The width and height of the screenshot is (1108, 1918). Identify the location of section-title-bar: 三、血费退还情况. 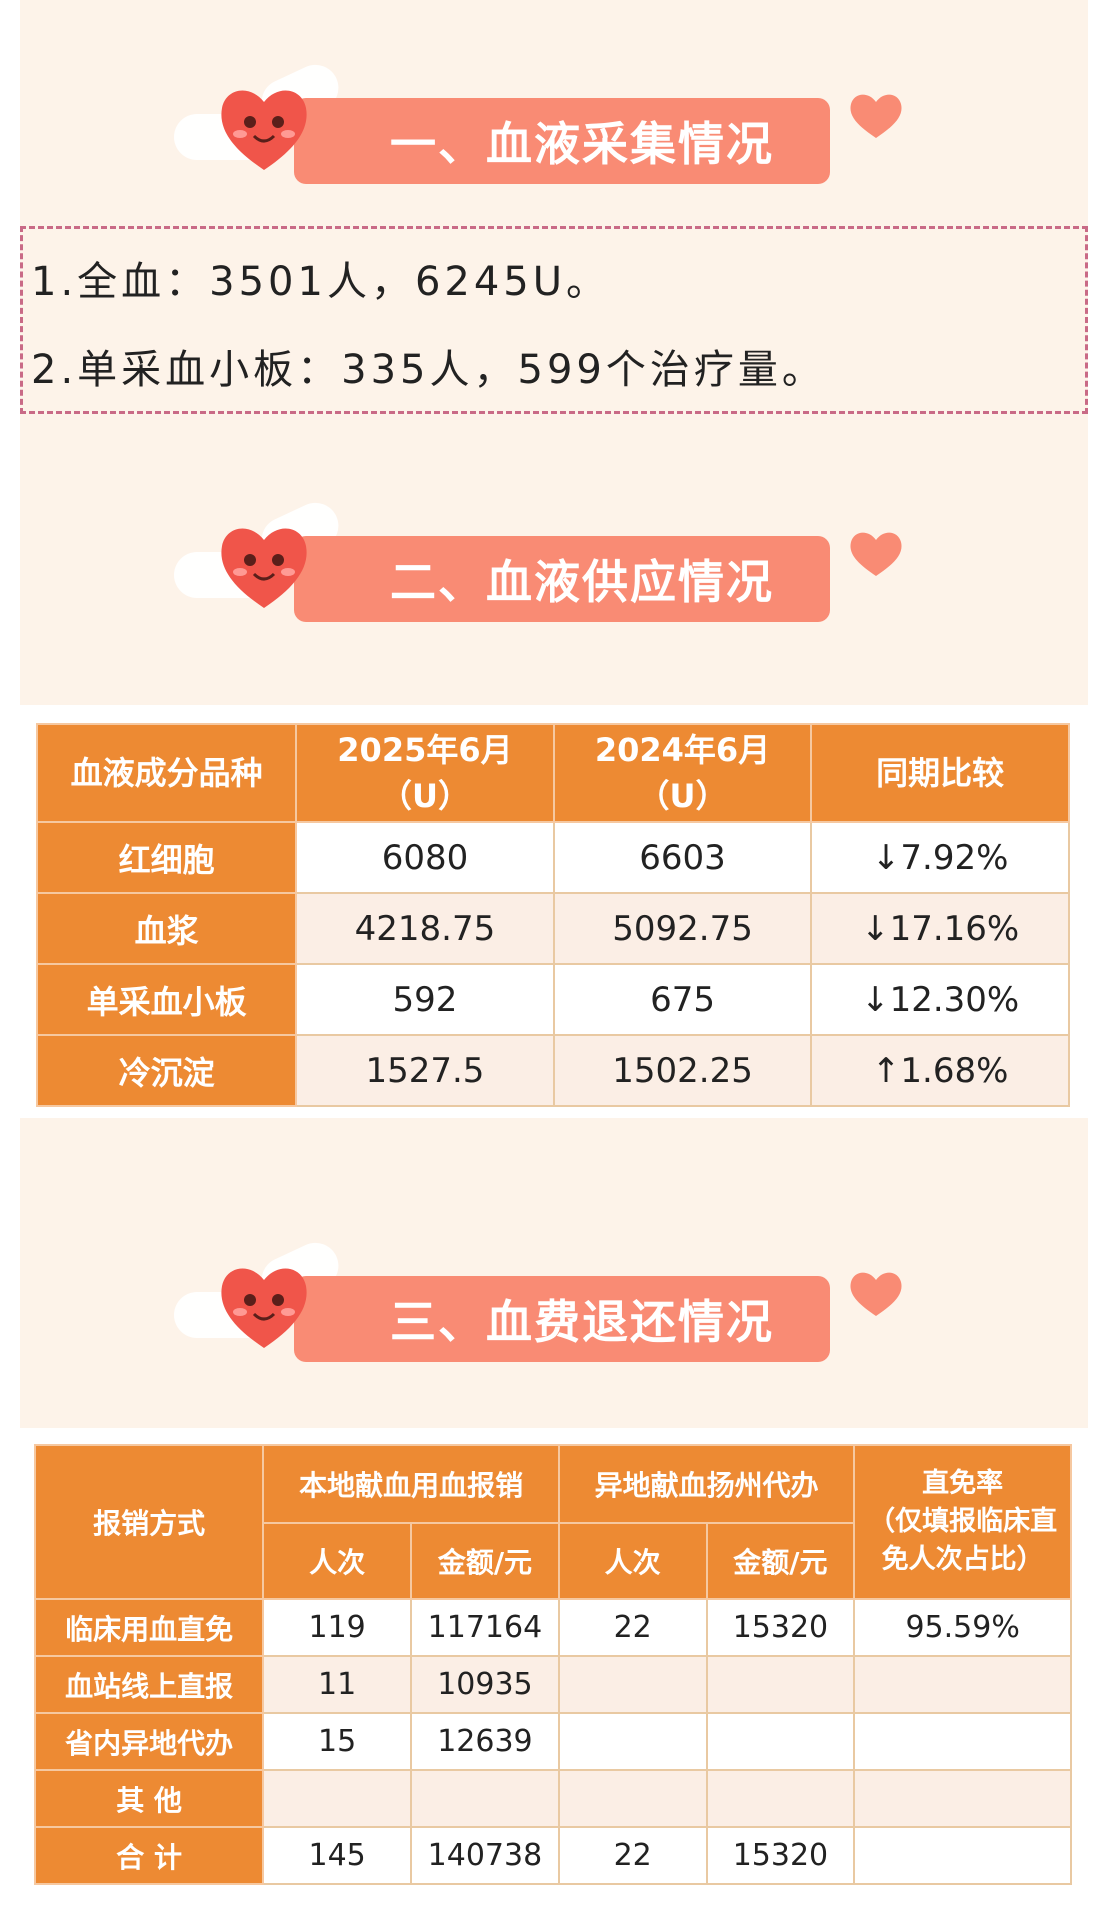
(562, 1319).